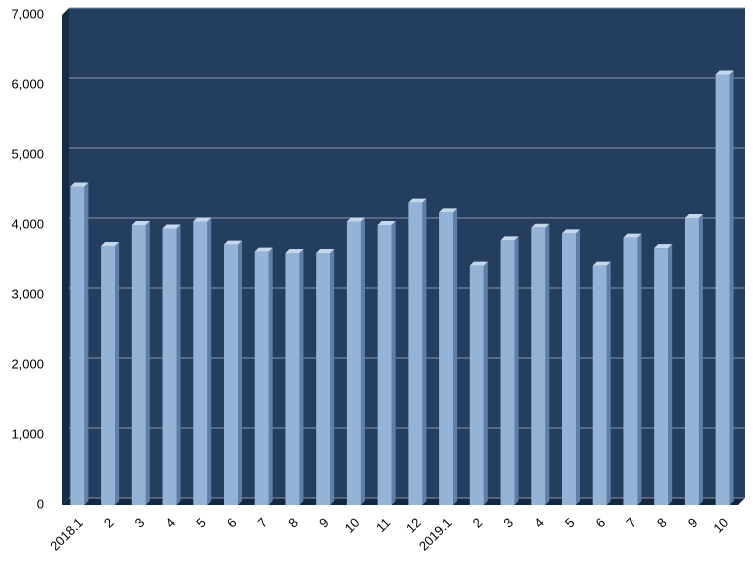  What do you see at coordinates (435, 534) in the screenshot?
I see `x-tick-label: 2019.1` at bounding box center [435, 534].